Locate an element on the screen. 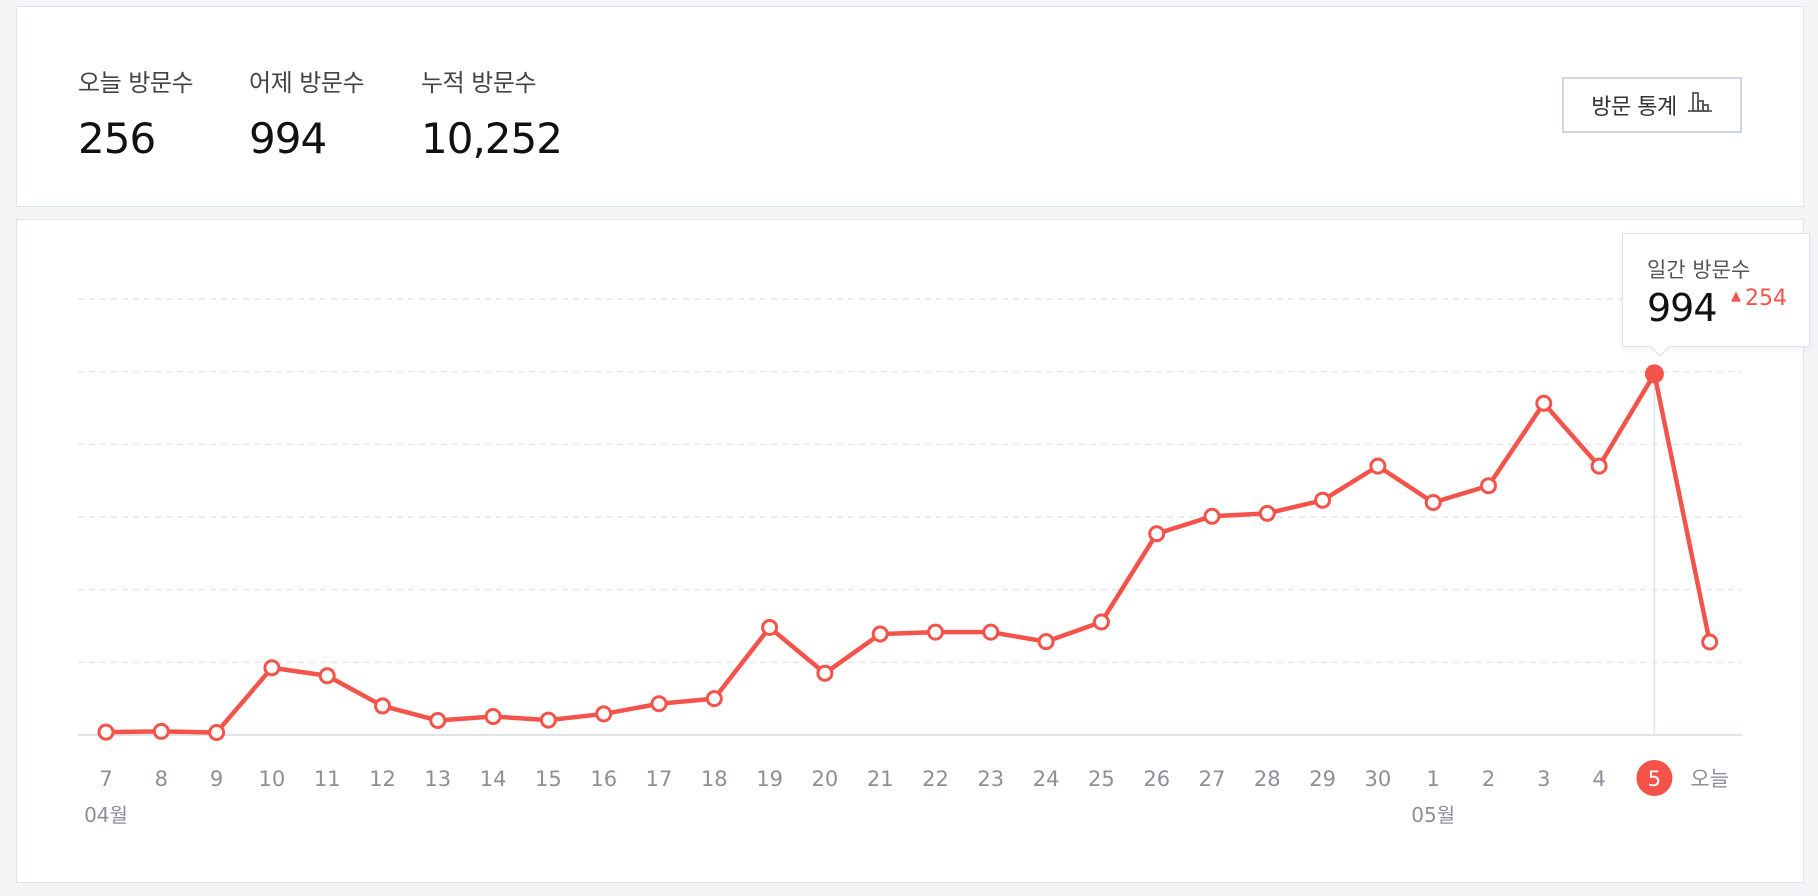 The image size is (1818, 896). x-tick-label: 12 is located at coordinates (382, 779).